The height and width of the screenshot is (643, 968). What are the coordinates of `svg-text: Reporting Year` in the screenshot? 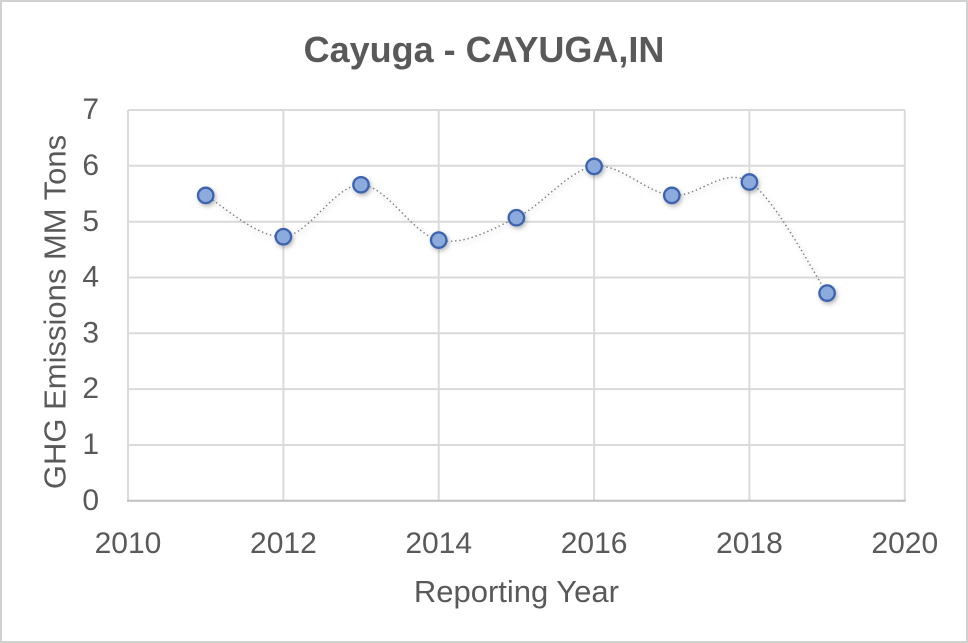 It's located at (516, 591).